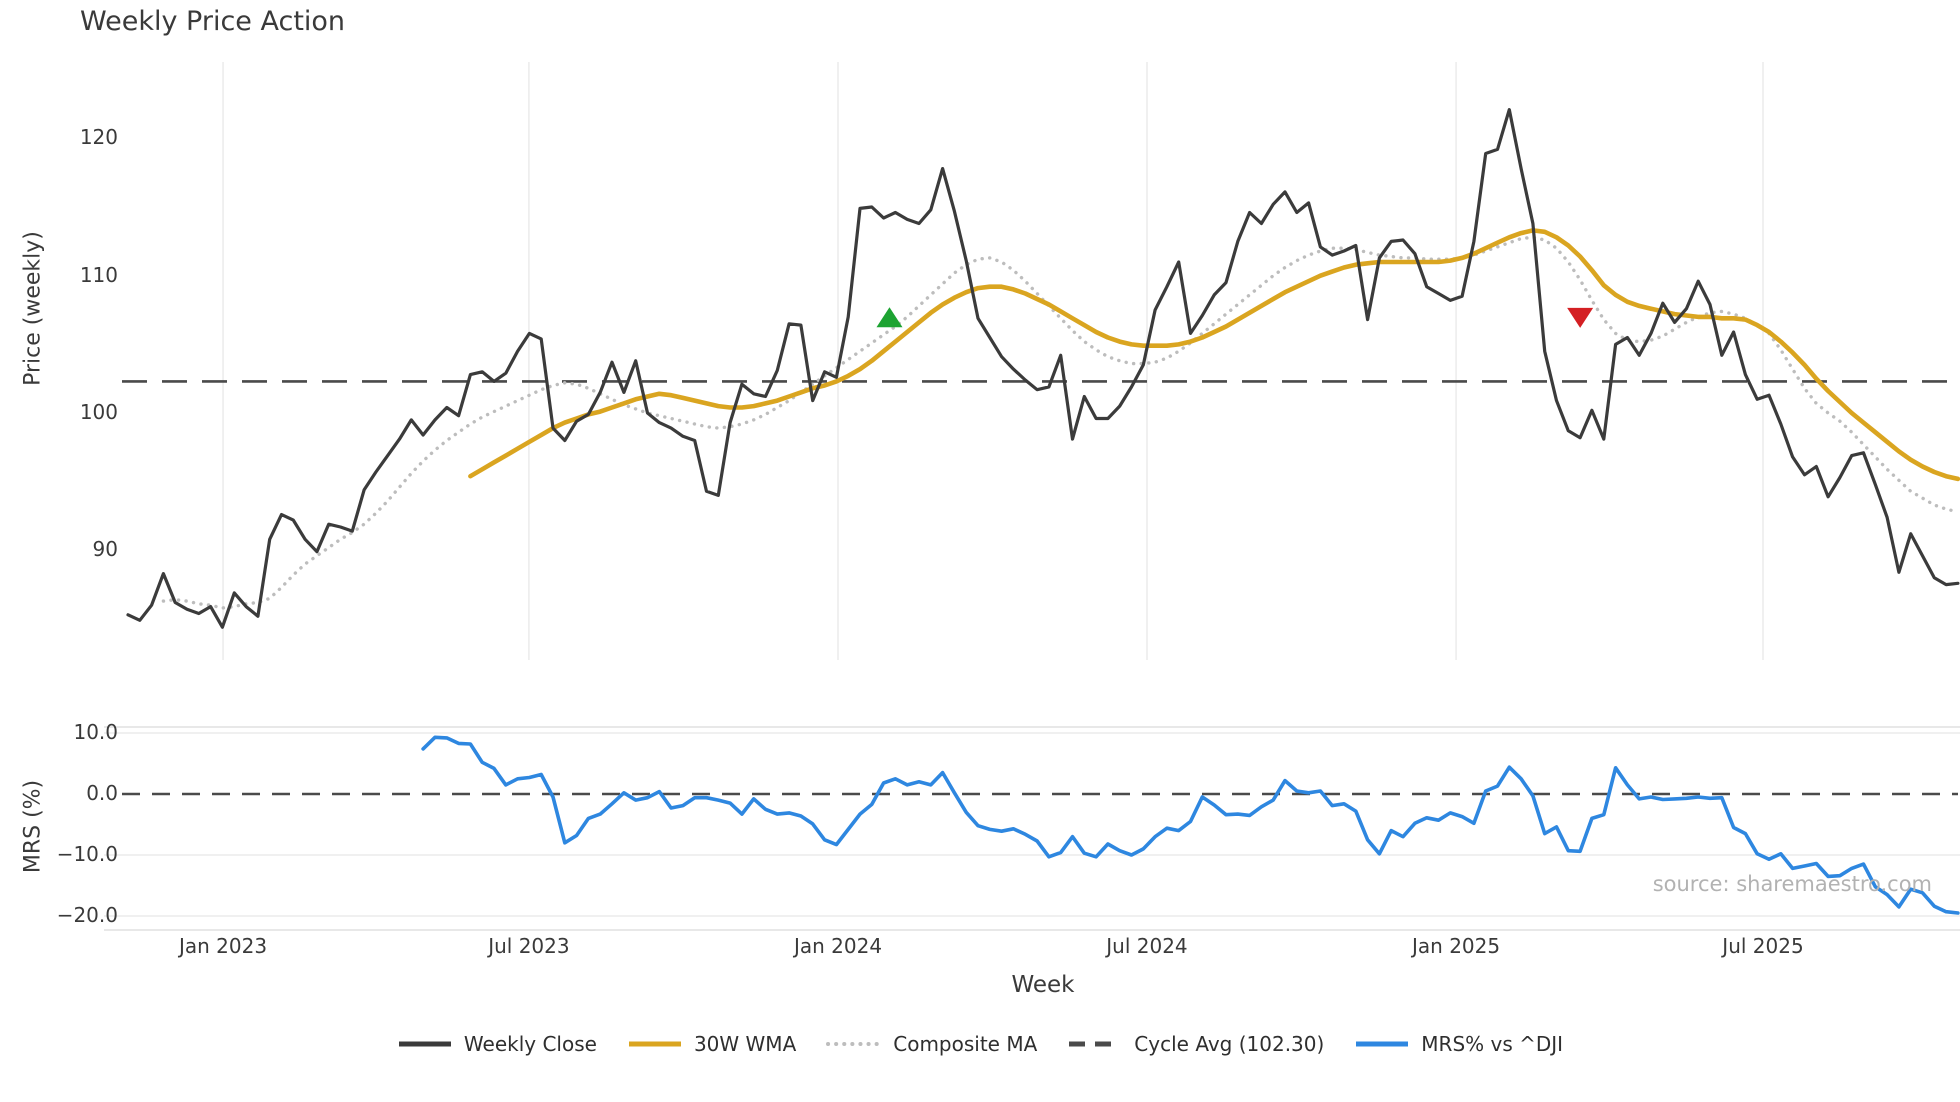 The width and height of the screenshot is (1960, 1102). I want to click on mrs-ytick: −20.0, so click(87, 915).